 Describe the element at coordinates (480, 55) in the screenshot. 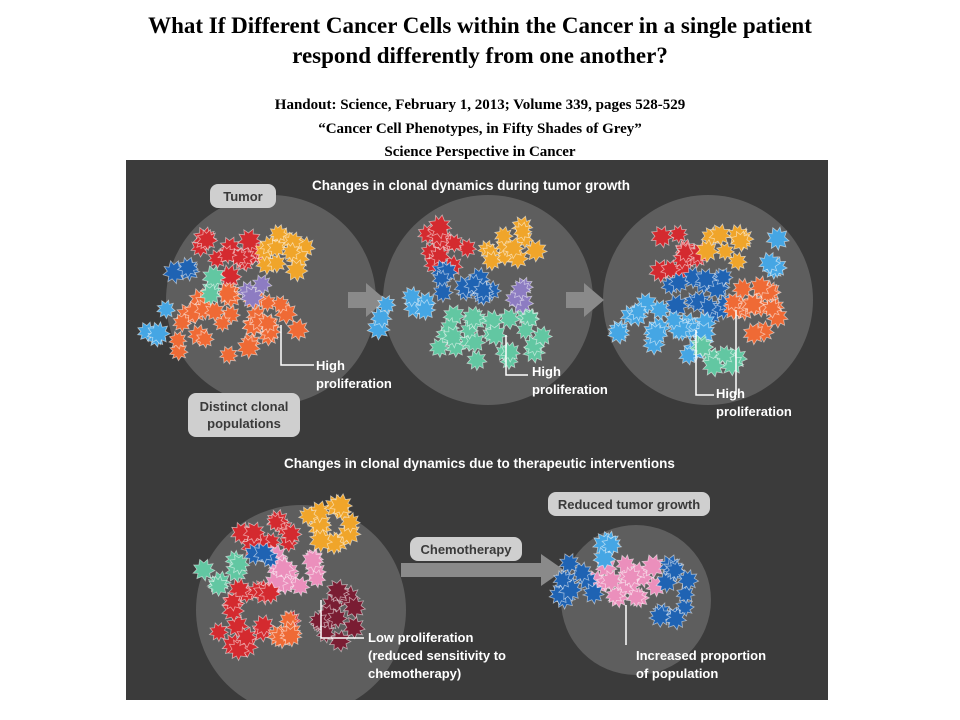

I see `slide-title-line-2: respond differently from one another?` at that location.